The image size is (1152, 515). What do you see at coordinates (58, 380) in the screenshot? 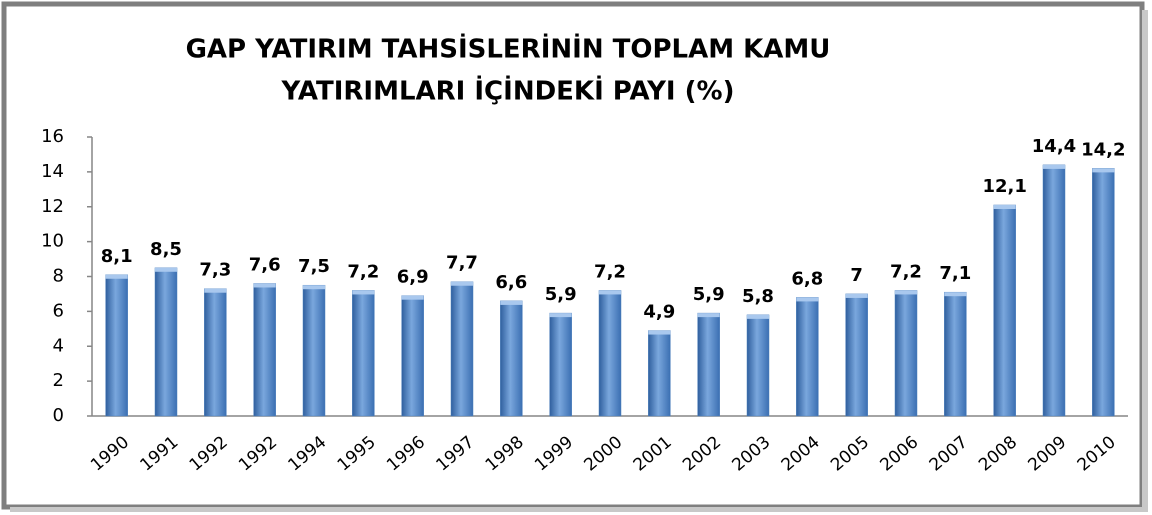
I see `y-tick-label: 2` at bounding box center [58, 380].